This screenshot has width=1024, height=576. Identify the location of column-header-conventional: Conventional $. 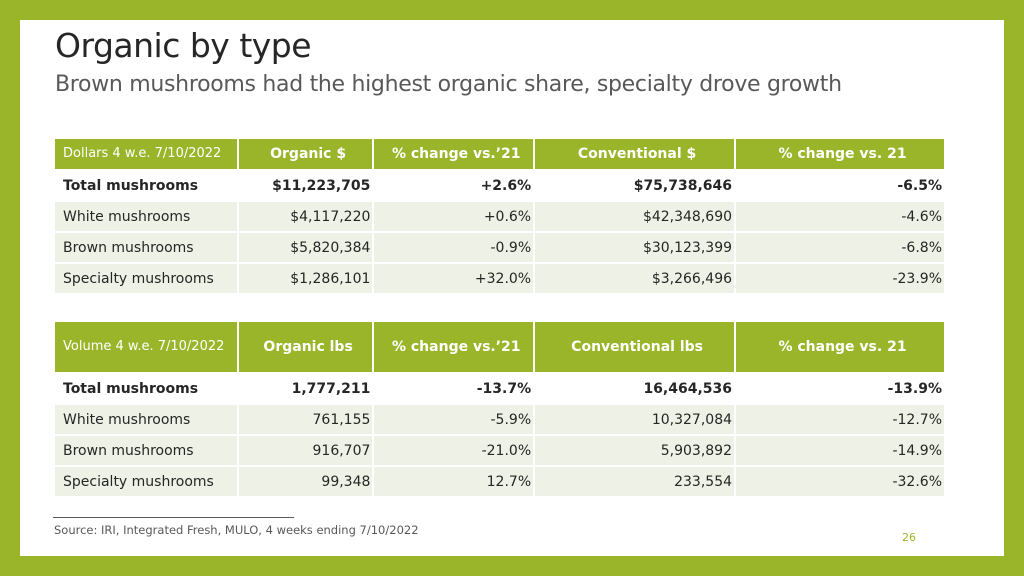
(635, 154).